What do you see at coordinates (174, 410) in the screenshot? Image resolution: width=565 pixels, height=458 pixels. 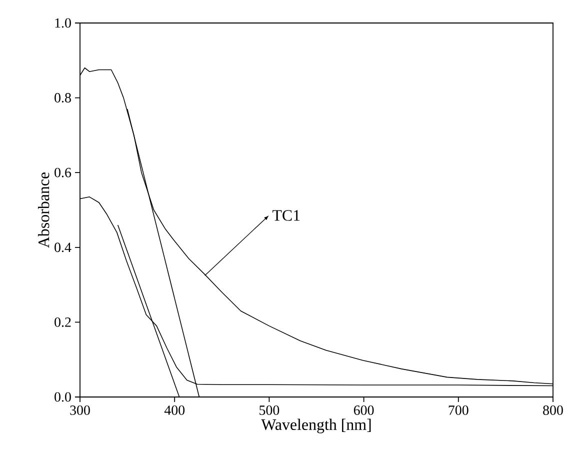 I see `x-tick-label: 400` at bounding box center [174, 410].